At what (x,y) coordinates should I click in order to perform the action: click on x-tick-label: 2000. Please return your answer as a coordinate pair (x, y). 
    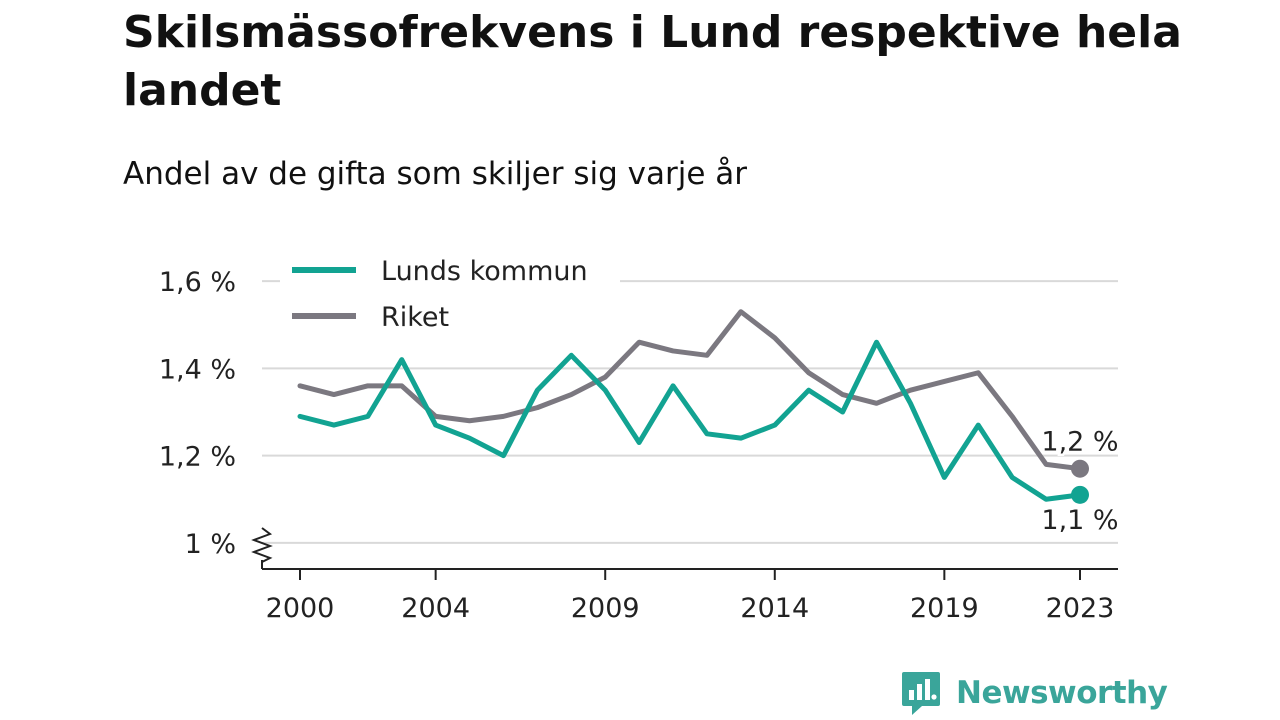
    Looking at the image, I should click on (300, 608).